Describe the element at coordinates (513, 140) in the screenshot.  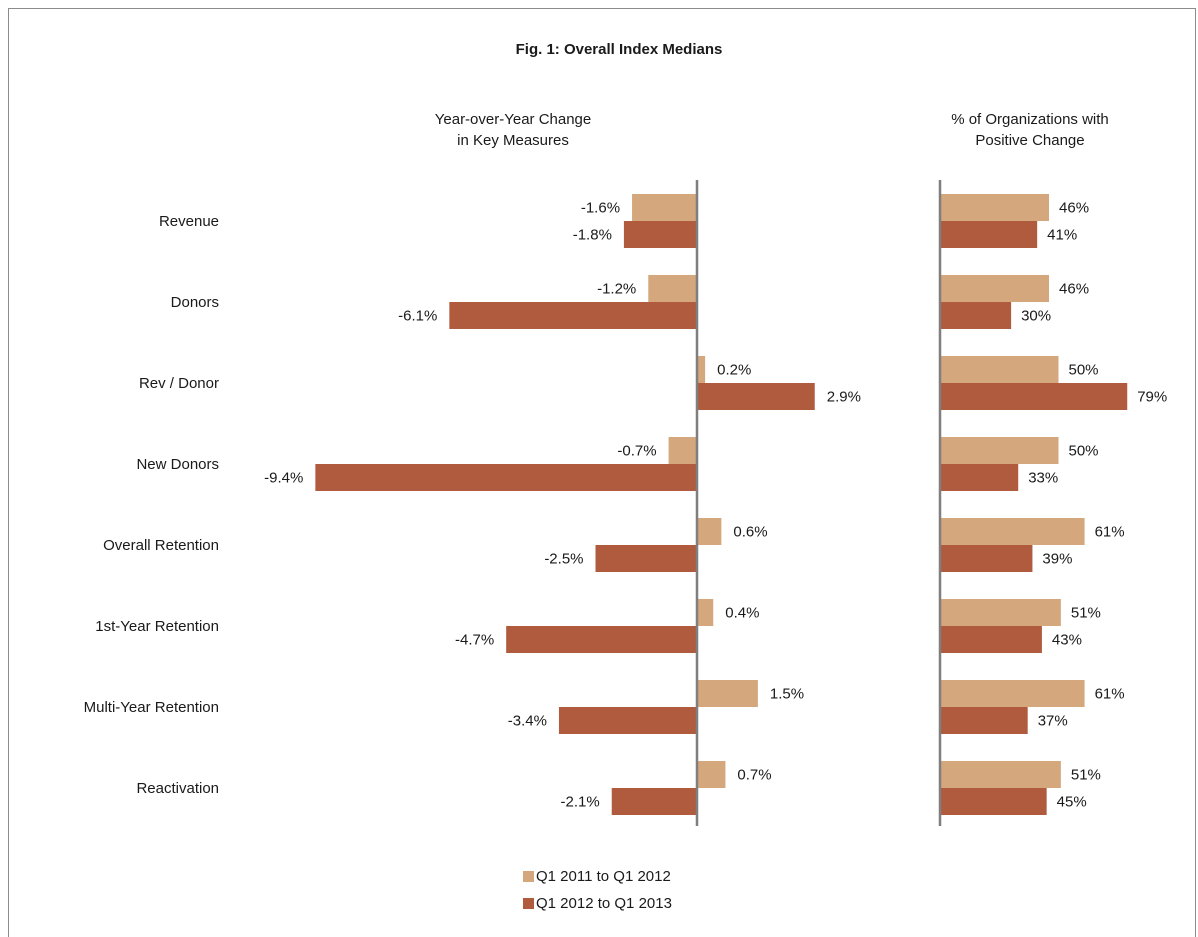
I see `left-panel-title-line-2: in Key Measures` at that location.